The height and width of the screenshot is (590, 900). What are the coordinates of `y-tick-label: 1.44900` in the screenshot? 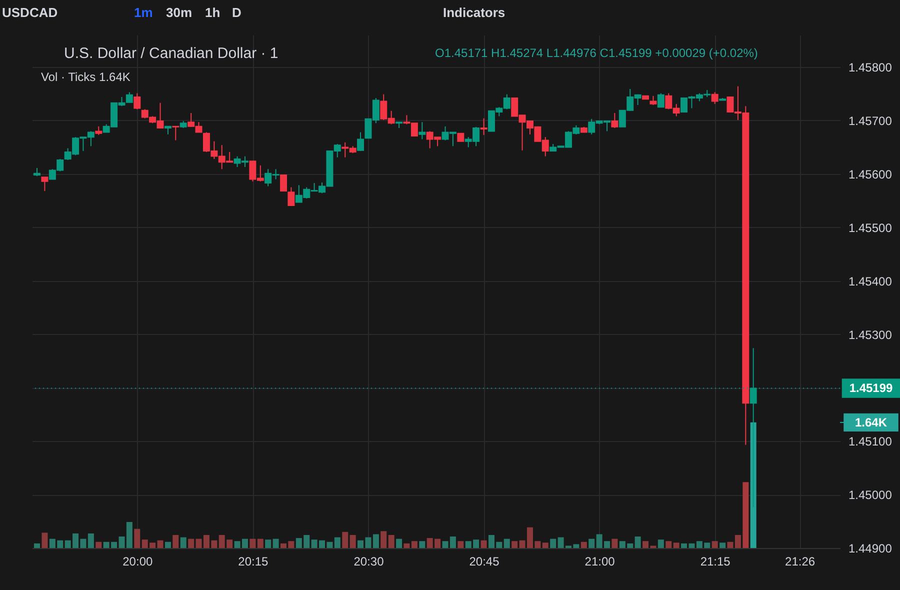 It's located at (870, 549).